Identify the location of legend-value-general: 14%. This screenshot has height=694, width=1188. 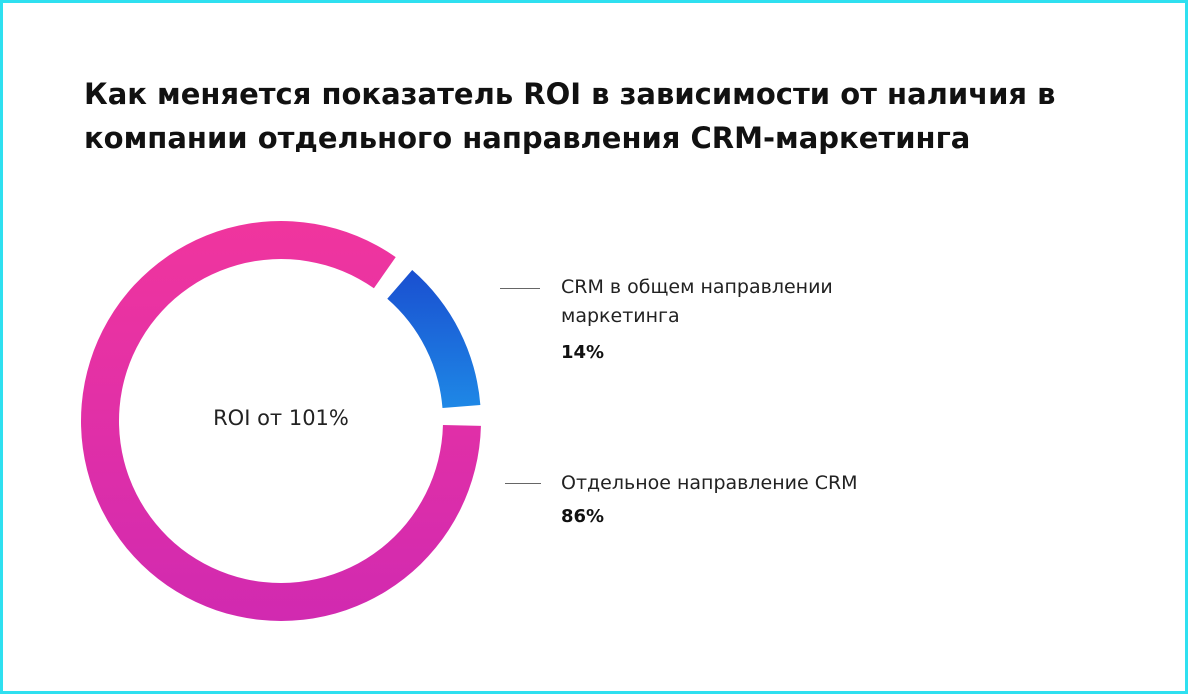
(583, 352).